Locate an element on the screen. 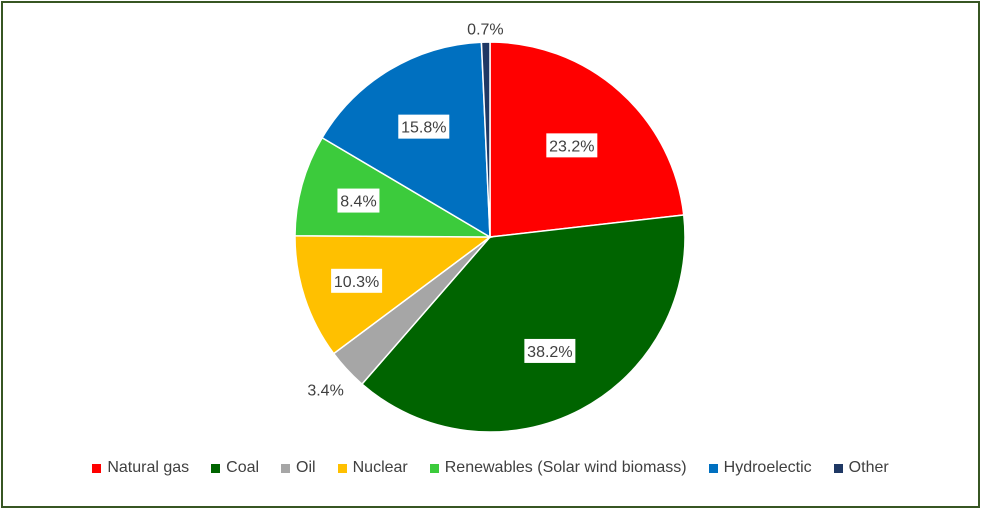 The width and height of the screenshot is (981, 509). data-label-text: 10.3% is located at coordinates (356, 282).